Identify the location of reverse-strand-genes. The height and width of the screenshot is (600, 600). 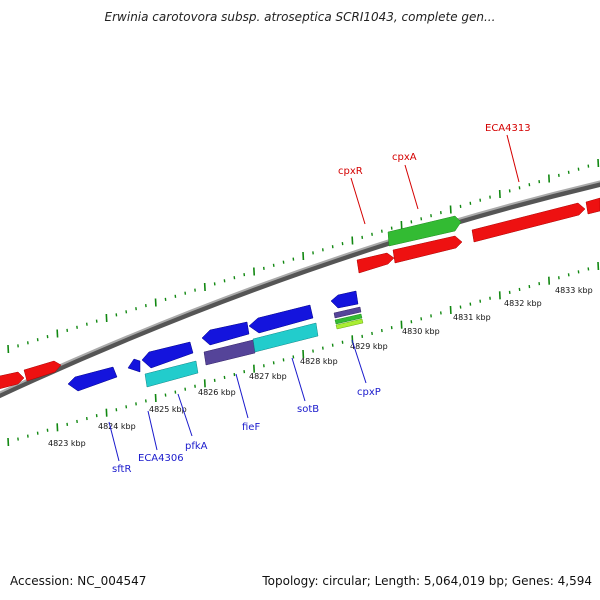
(215, 341).